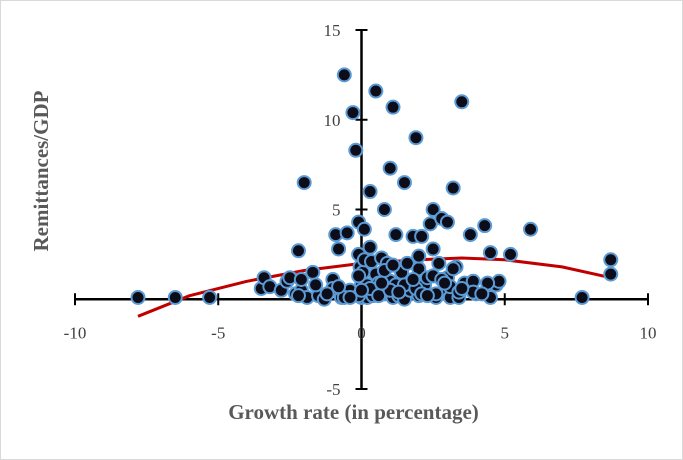  I want to click on y-tick-label: 5, so click(336, 210).